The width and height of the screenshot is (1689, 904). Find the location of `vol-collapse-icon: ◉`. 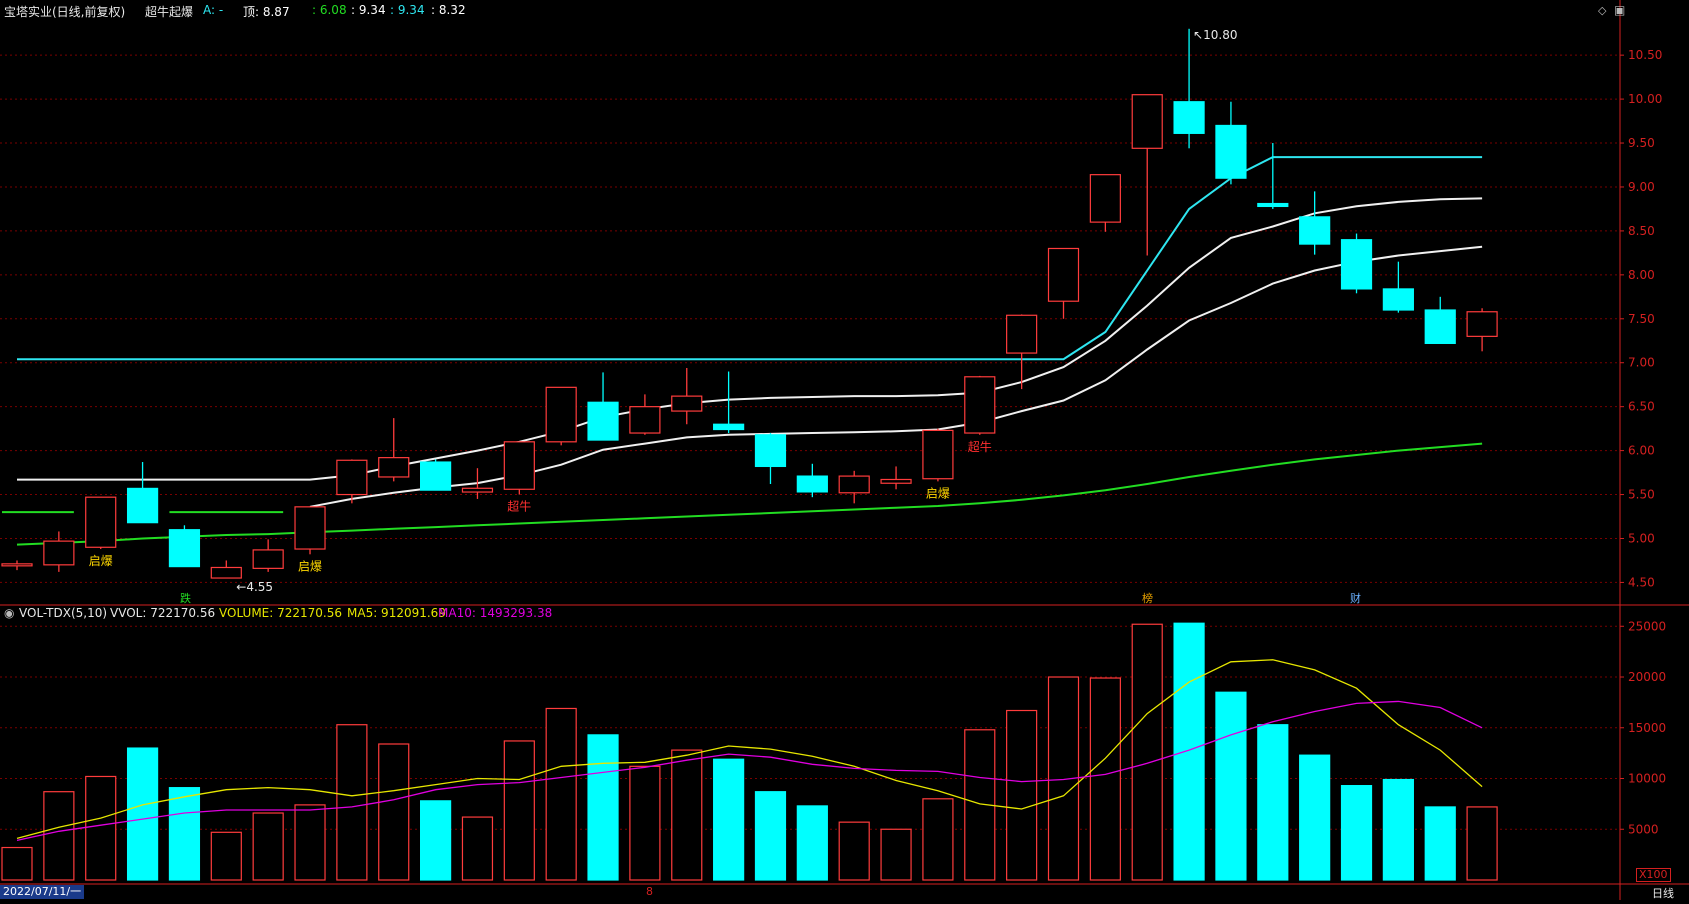

vol-collapse-icon: ◉ is located at coordinates (9, 613).